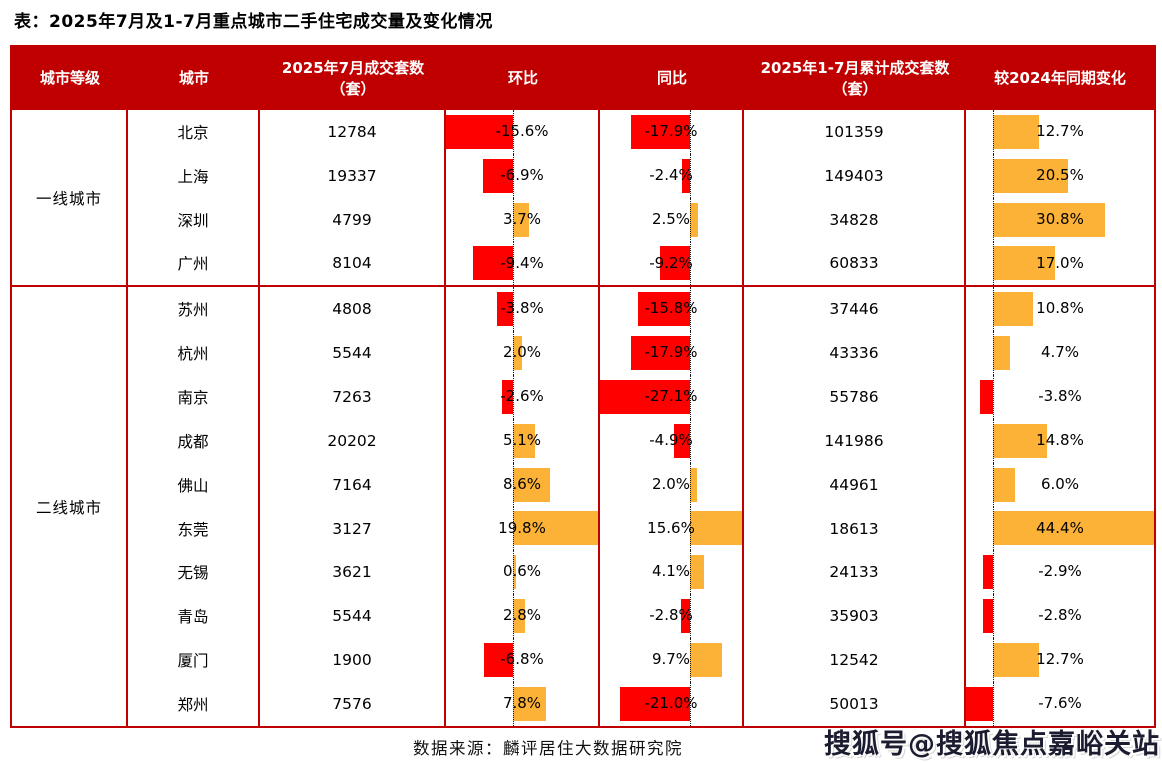  What do you see at coordinates (522, 174) in the screenshot?
I see `mom-value: -6.9%` at bounding box center [522, 174].